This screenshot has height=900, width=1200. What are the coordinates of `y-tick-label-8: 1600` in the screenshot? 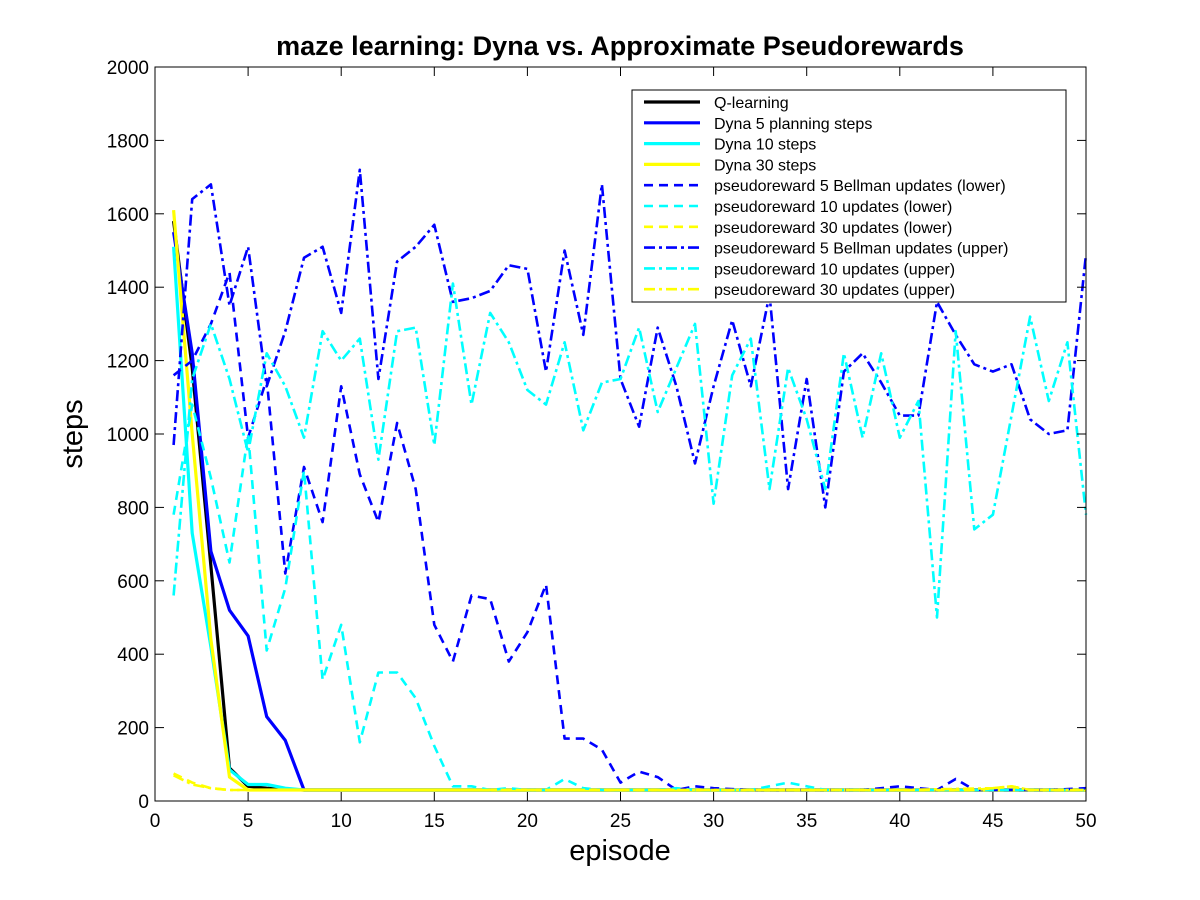 It's located at (128, 215).